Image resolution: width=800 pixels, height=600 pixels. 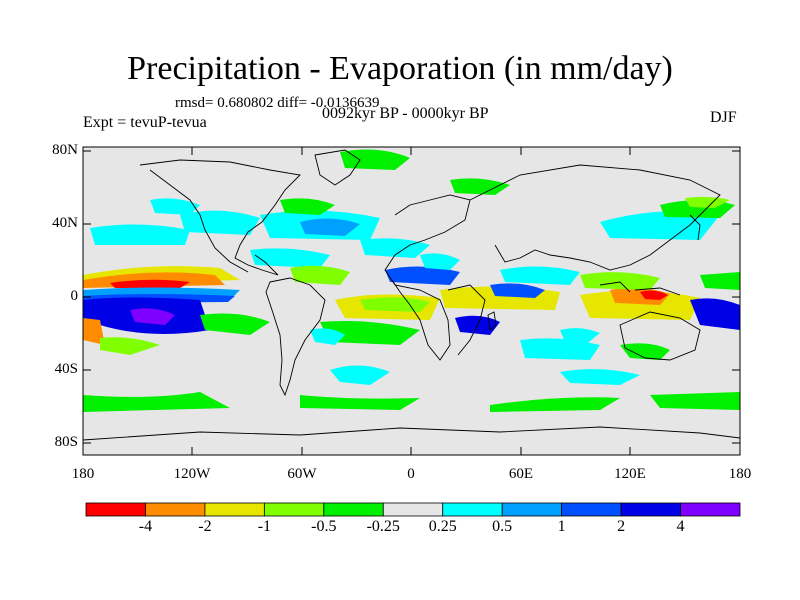 What do you see at coordinates (405, 113) in the screenshot?
I see `period-text: 0092kyr BP - 0000kyr BP` at bounding box center [405, 113].